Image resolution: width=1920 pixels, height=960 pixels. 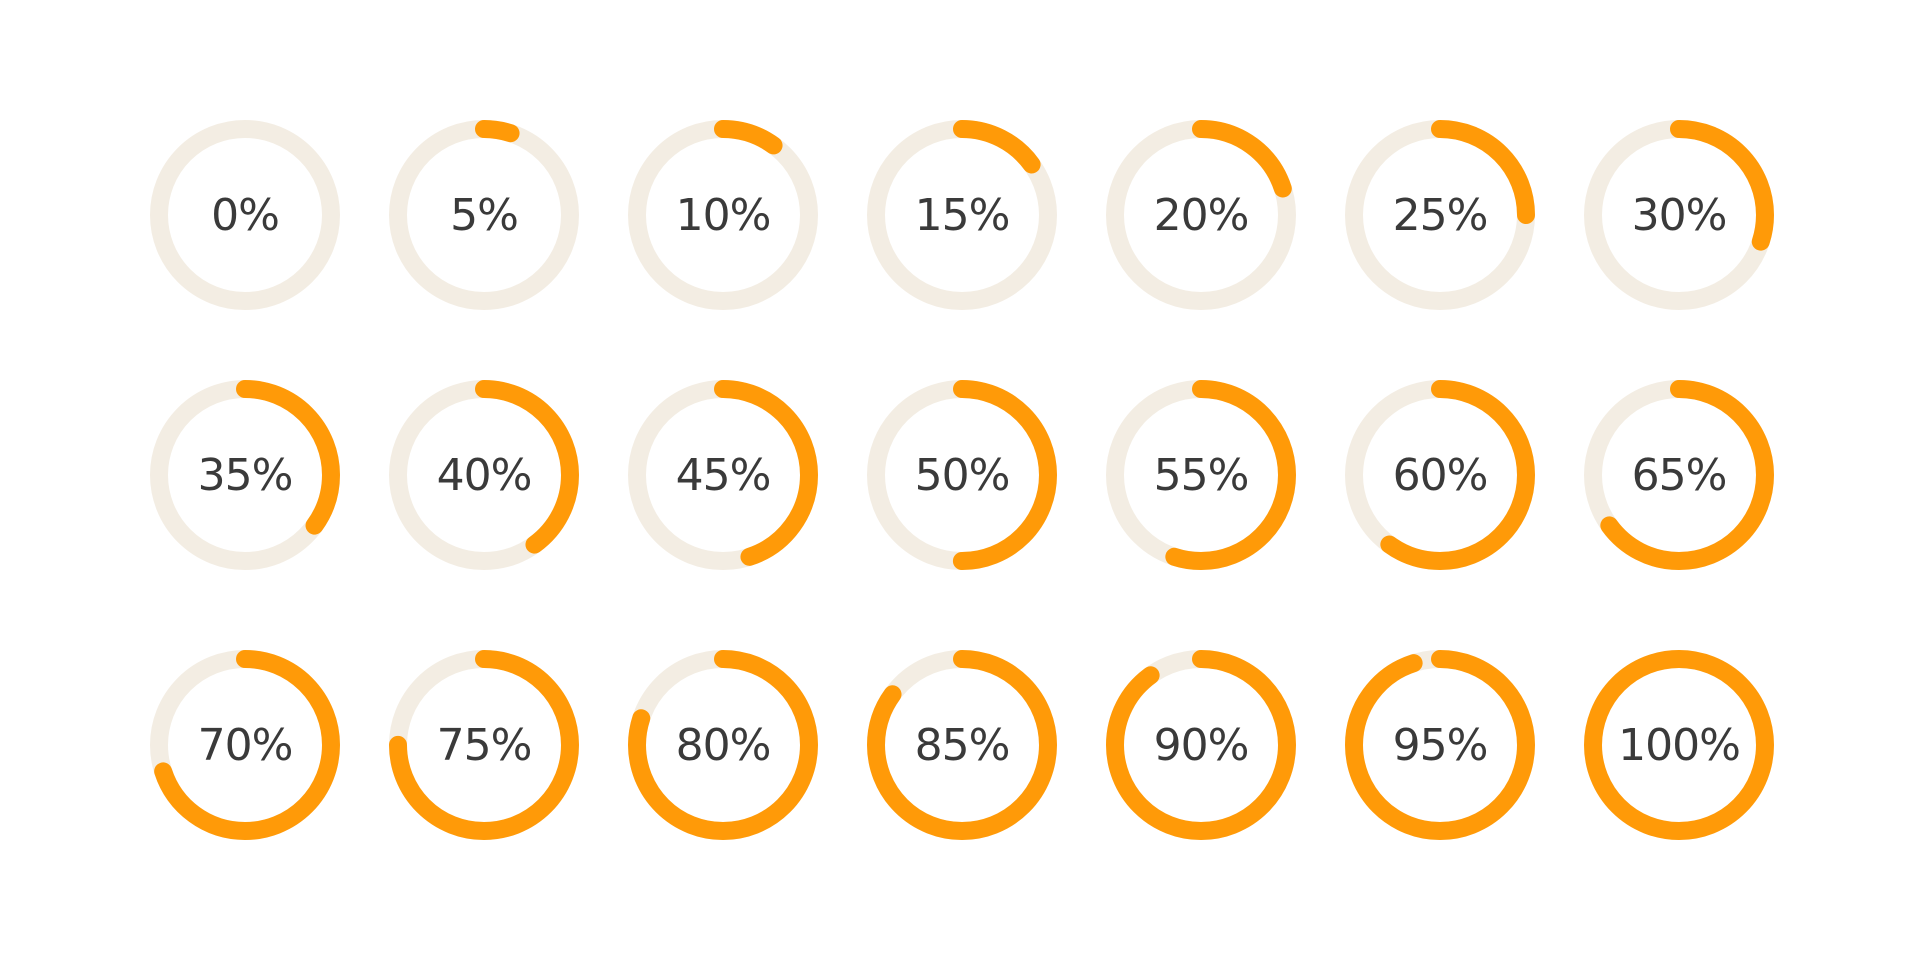 I want to click on progress-ring-label: 10%, so click(x=723, y=215).